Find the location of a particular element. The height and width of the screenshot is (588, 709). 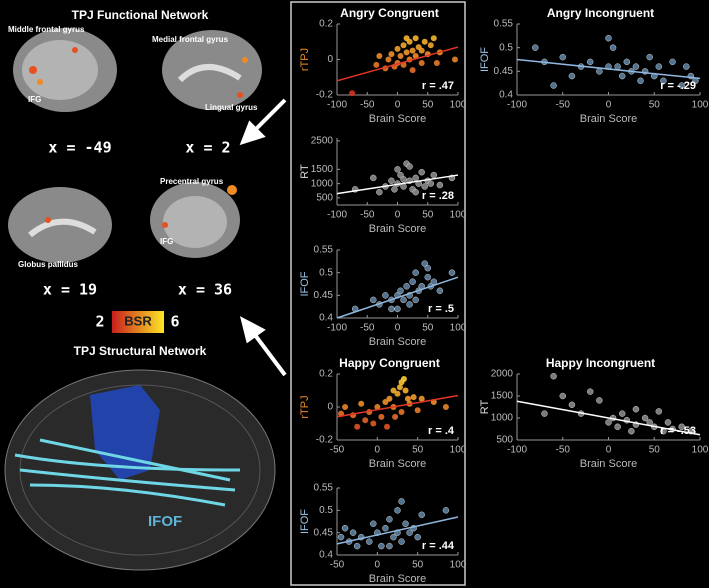

region-label: Globus pallidus is located at coordinates (48, 264).